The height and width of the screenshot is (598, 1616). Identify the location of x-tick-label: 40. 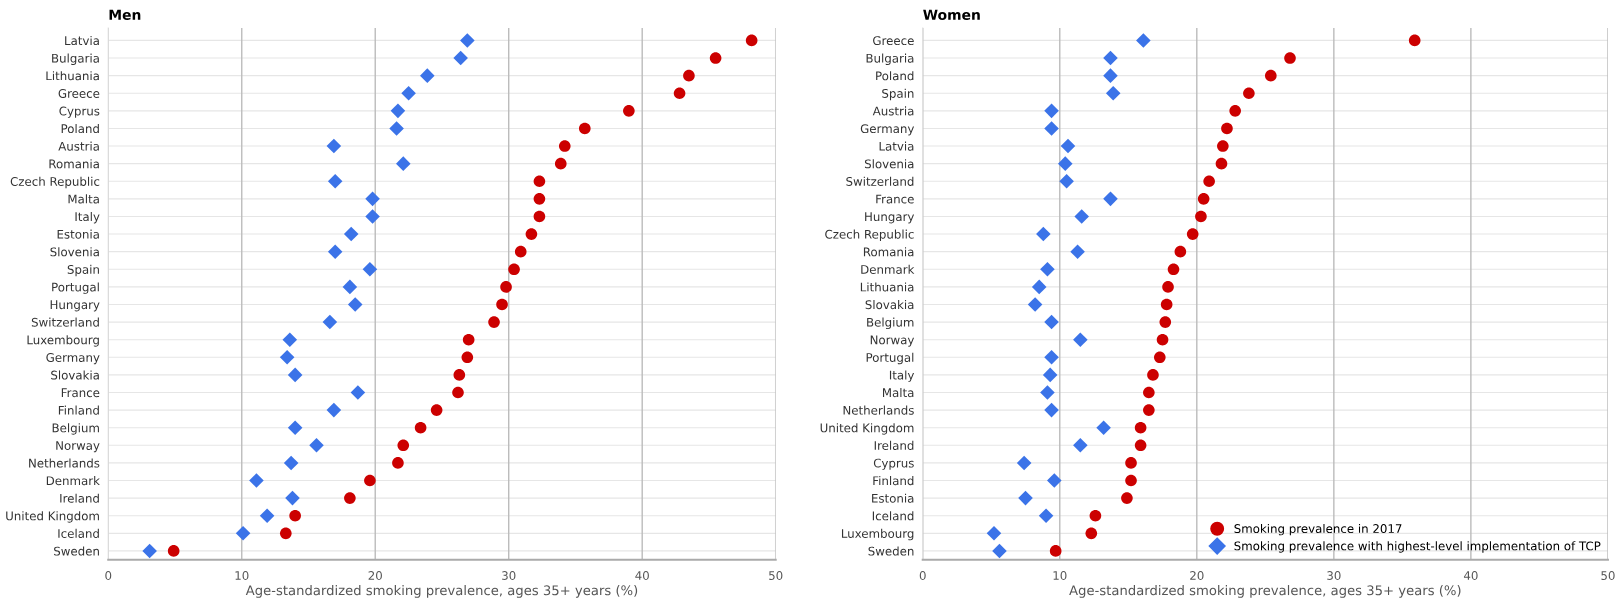
(1470, 575).